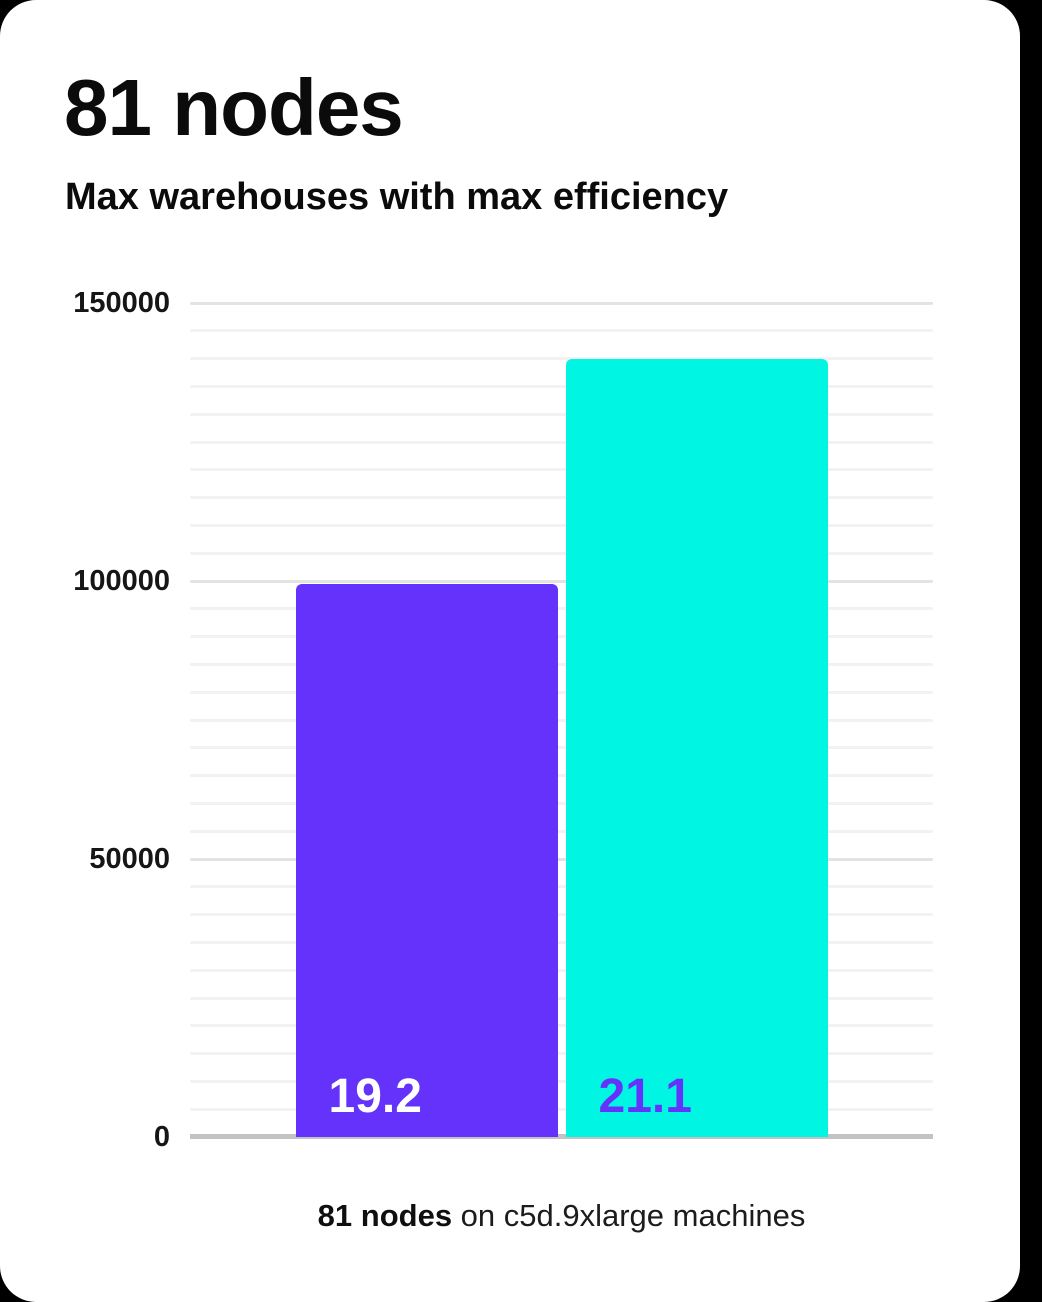 This screenshot has height=1302, width=1042. What do you see at coordinates (385, 1215) in the screenshot?
I see `caption-bold-text: 81 nodes` at bounding box center [385, 1215].